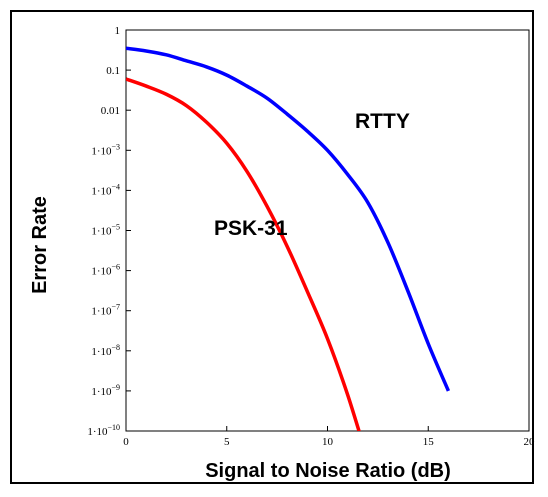 The height and width of the screenshot is (497, 548). Describe the element at coordinates (105, 390) in the screenshot. I see `y-tick-label: 1·10⁻⁹` at that location.